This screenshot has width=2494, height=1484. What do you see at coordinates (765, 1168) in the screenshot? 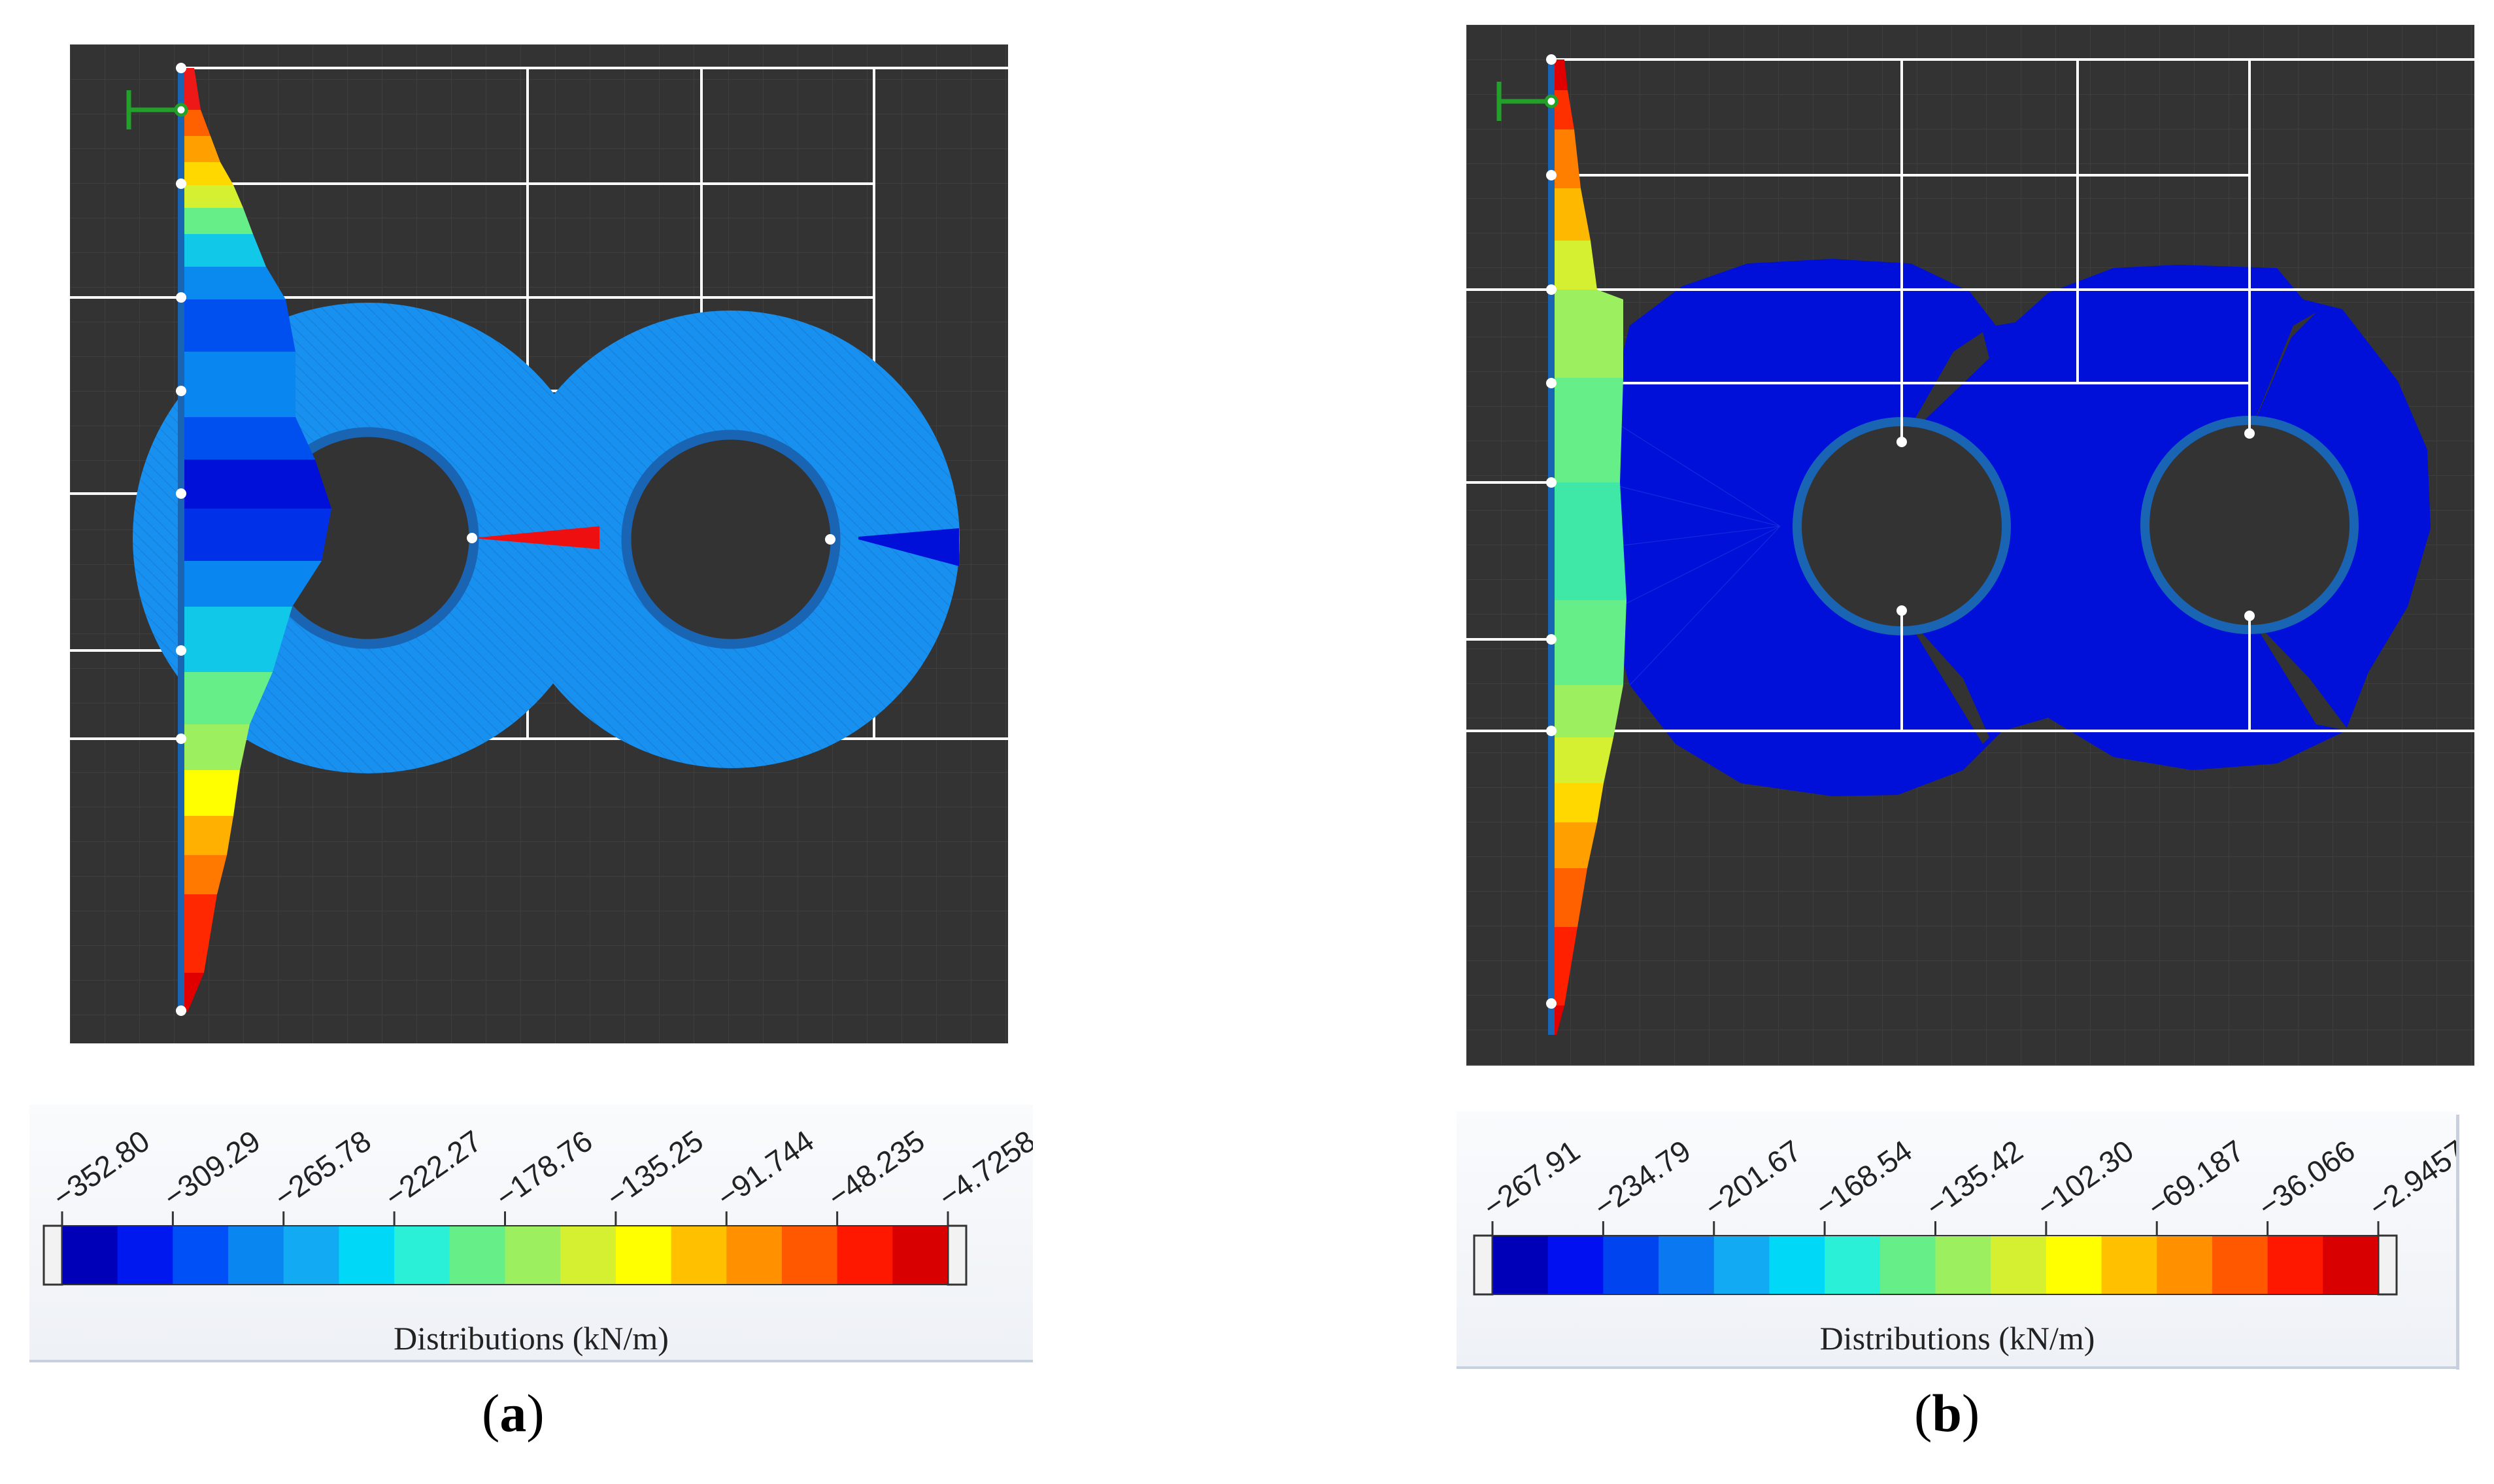
I see `legend-tick-label: −91.744` at bounding box center [765, 1168].